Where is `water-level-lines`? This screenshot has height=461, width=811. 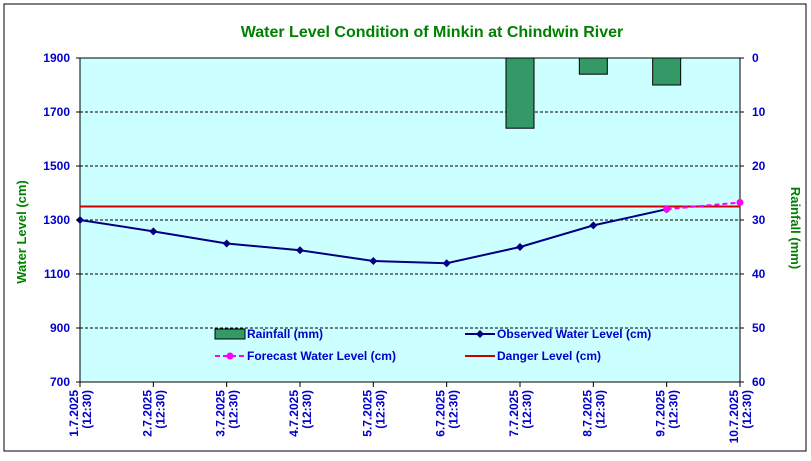
water-level-lines is located at coordinates (410, 233).